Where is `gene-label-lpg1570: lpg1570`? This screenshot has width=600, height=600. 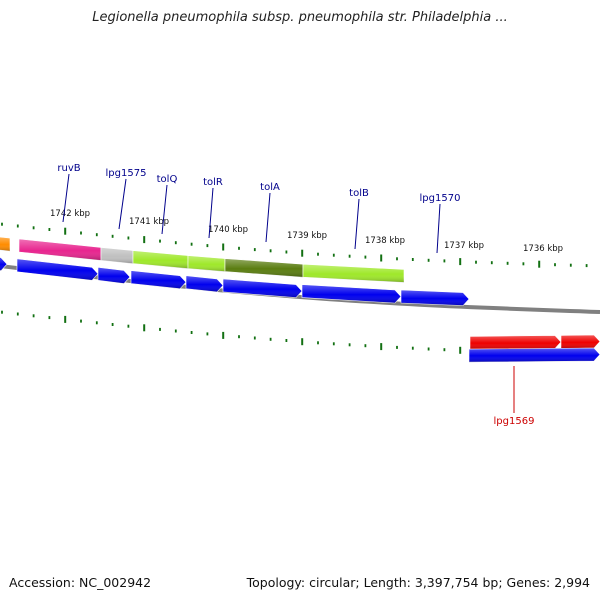
gene-label-lpg1570: lpg1570 is located at coordinates (440, 198).